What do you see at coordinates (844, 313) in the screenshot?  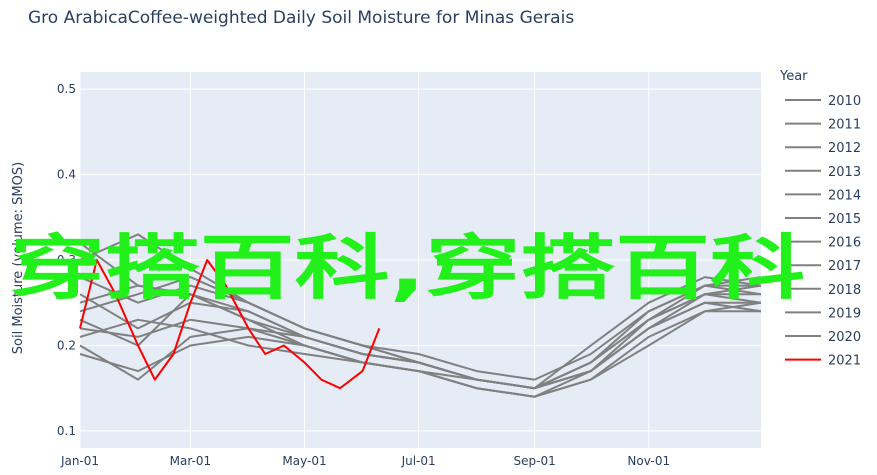 I see `legend-label: 2019` at bounding box center [844, 313].